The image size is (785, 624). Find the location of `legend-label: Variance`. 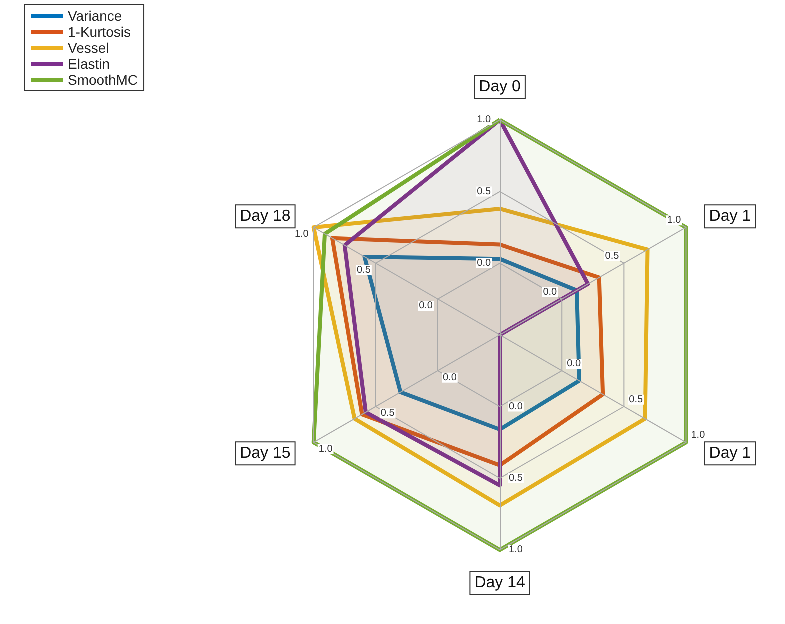

legend-label: Variance is located at coordinates (95, 16).